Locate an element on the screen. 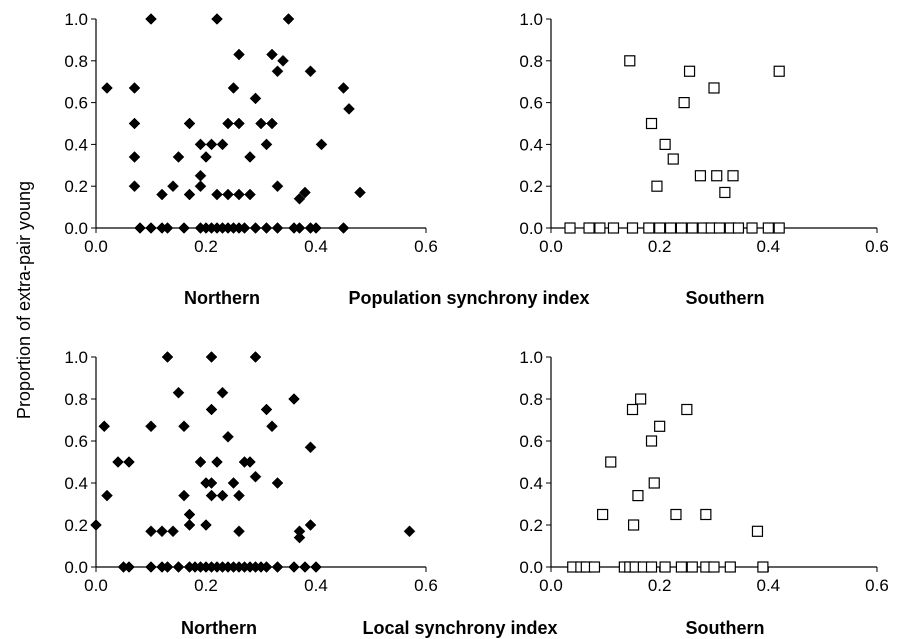  y-tick-label: 0.2 is located at coordinates (531, 186).